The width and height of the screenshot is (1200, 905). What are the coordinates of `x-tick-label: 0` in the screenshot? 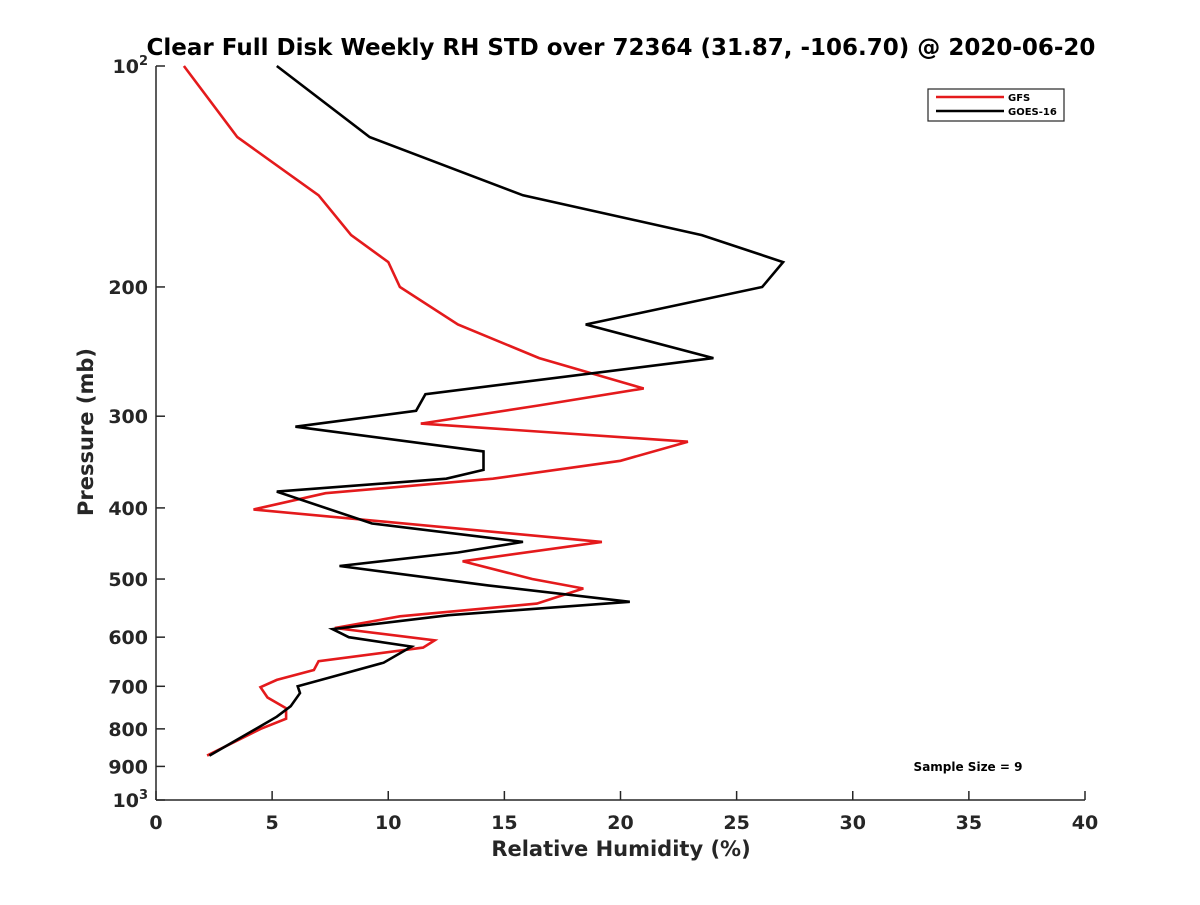 It's located at (155, 823).